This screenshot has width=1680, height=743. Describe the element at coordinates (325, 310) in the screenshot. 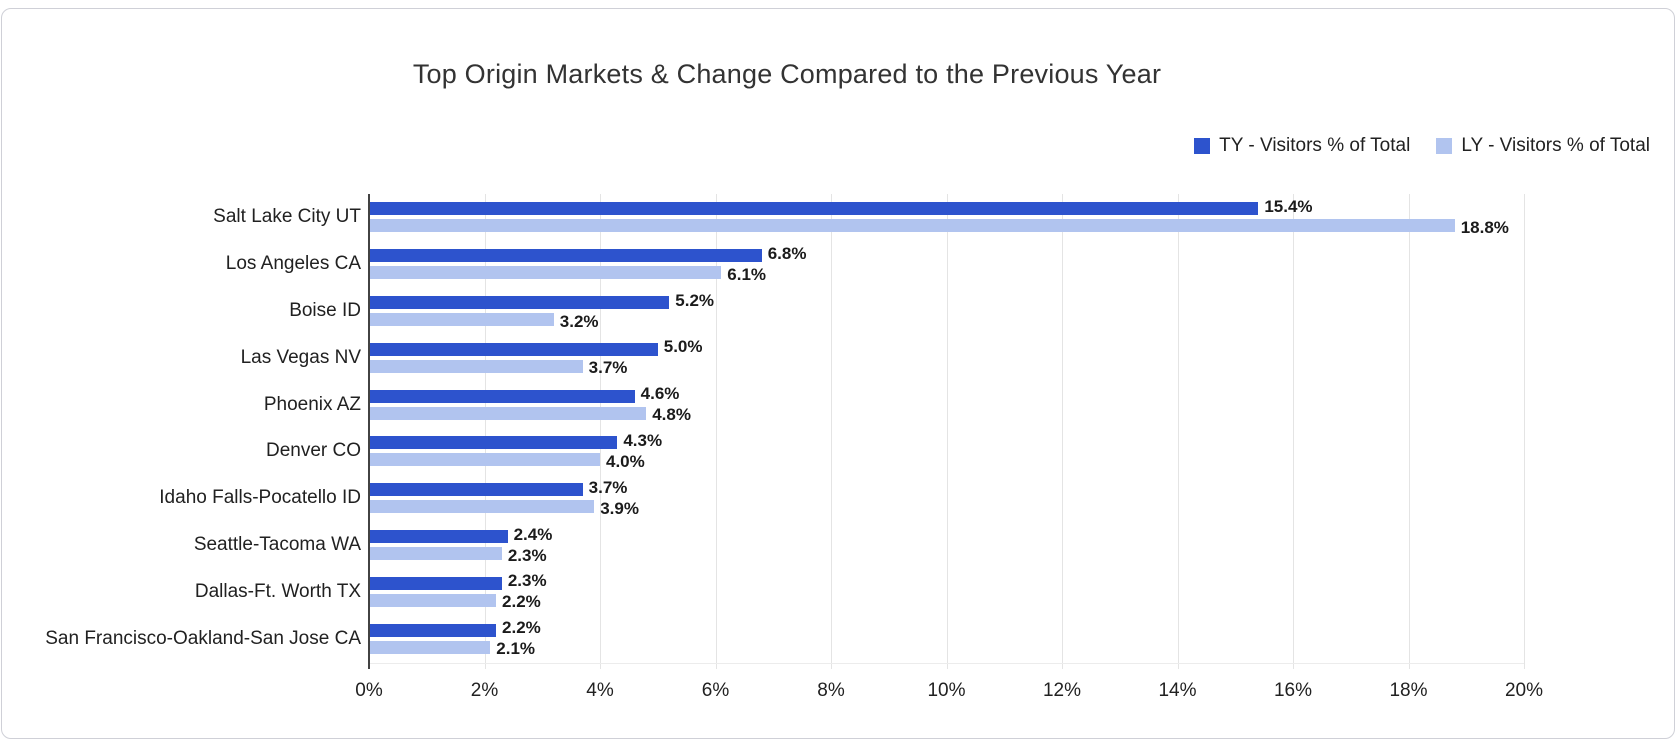

I see `category-label: Boise ID` at that location.